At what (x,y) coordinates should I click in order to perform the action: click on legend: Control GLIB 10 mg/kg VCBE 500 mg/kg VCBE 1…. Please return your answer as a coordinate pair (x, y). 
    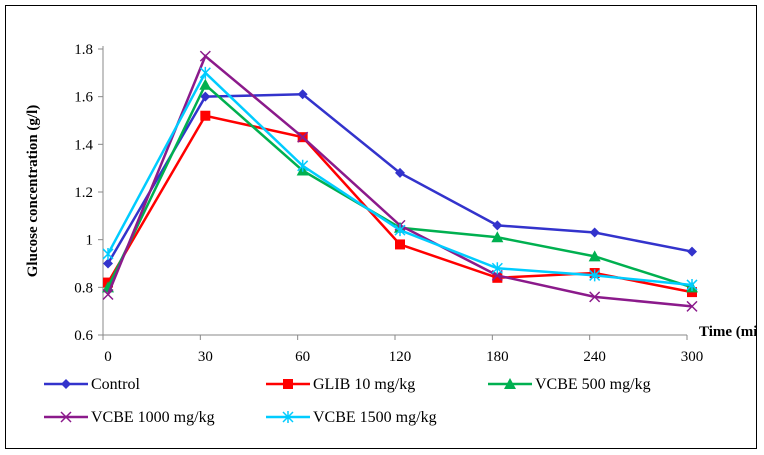
    Looking at the image, I should click on (347, 401).